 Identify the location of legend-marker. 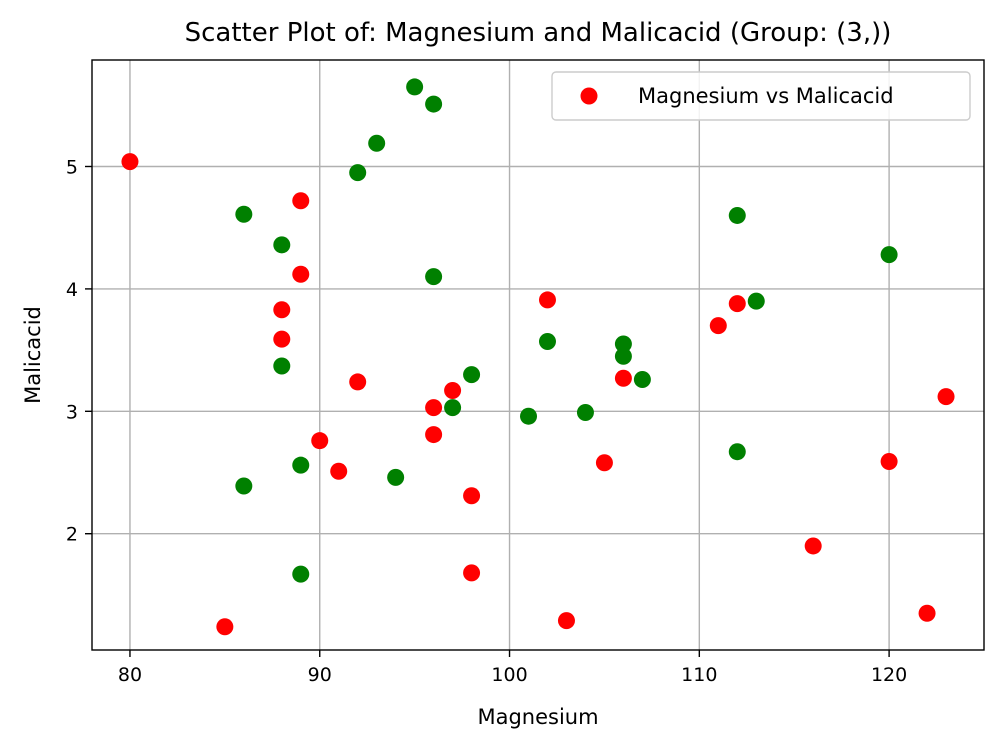
(589, 96).